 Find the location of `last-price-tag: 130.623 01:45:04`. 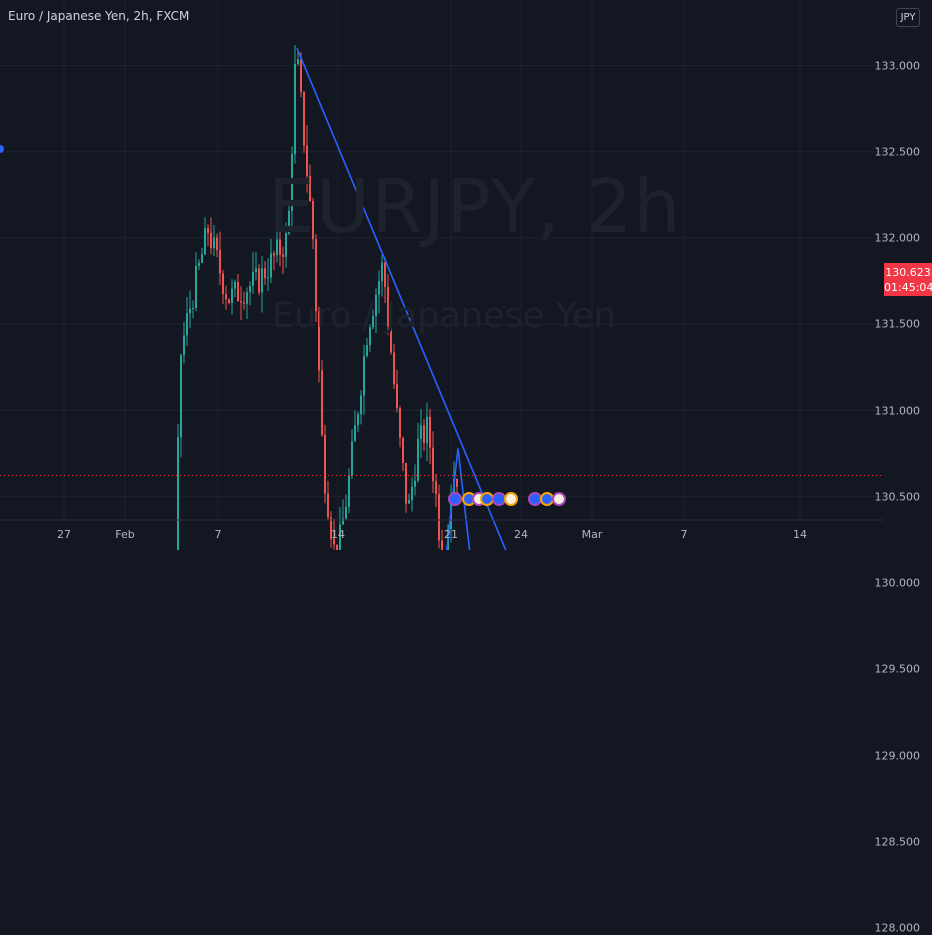

last-price-tag: 130.623 01:45:04 is located at coordinates (908, 279).